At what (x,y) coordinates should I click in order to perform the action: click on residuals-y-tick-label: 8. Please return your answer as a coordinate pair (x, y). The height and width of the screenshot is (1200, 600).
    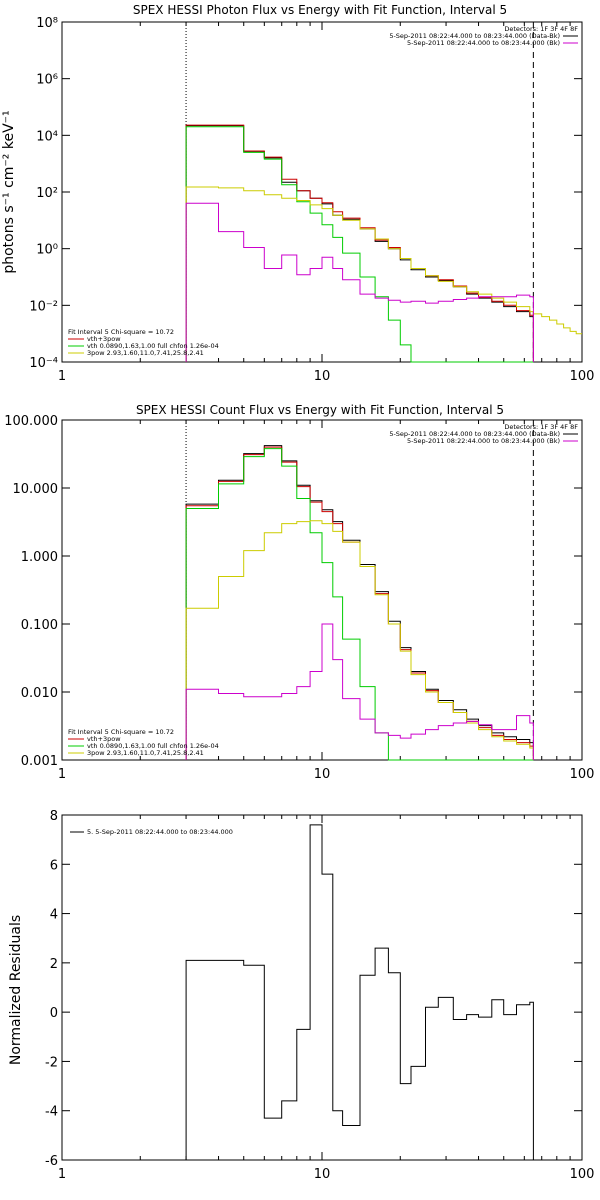
    Looking at the image, I should click on (54, 816).